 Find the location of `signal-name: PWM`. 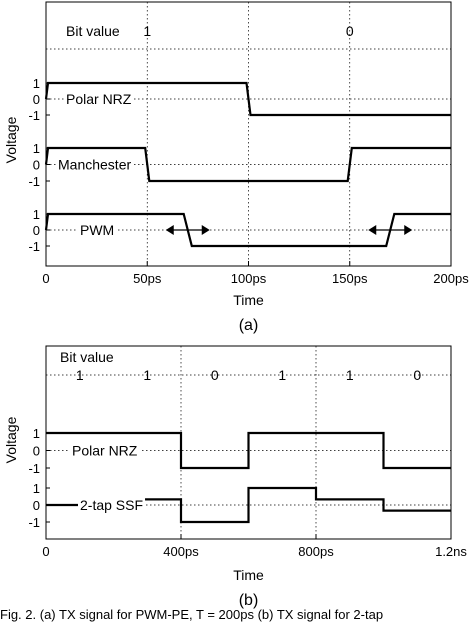

signal-name: PWM is located at coordinates (97, 230).